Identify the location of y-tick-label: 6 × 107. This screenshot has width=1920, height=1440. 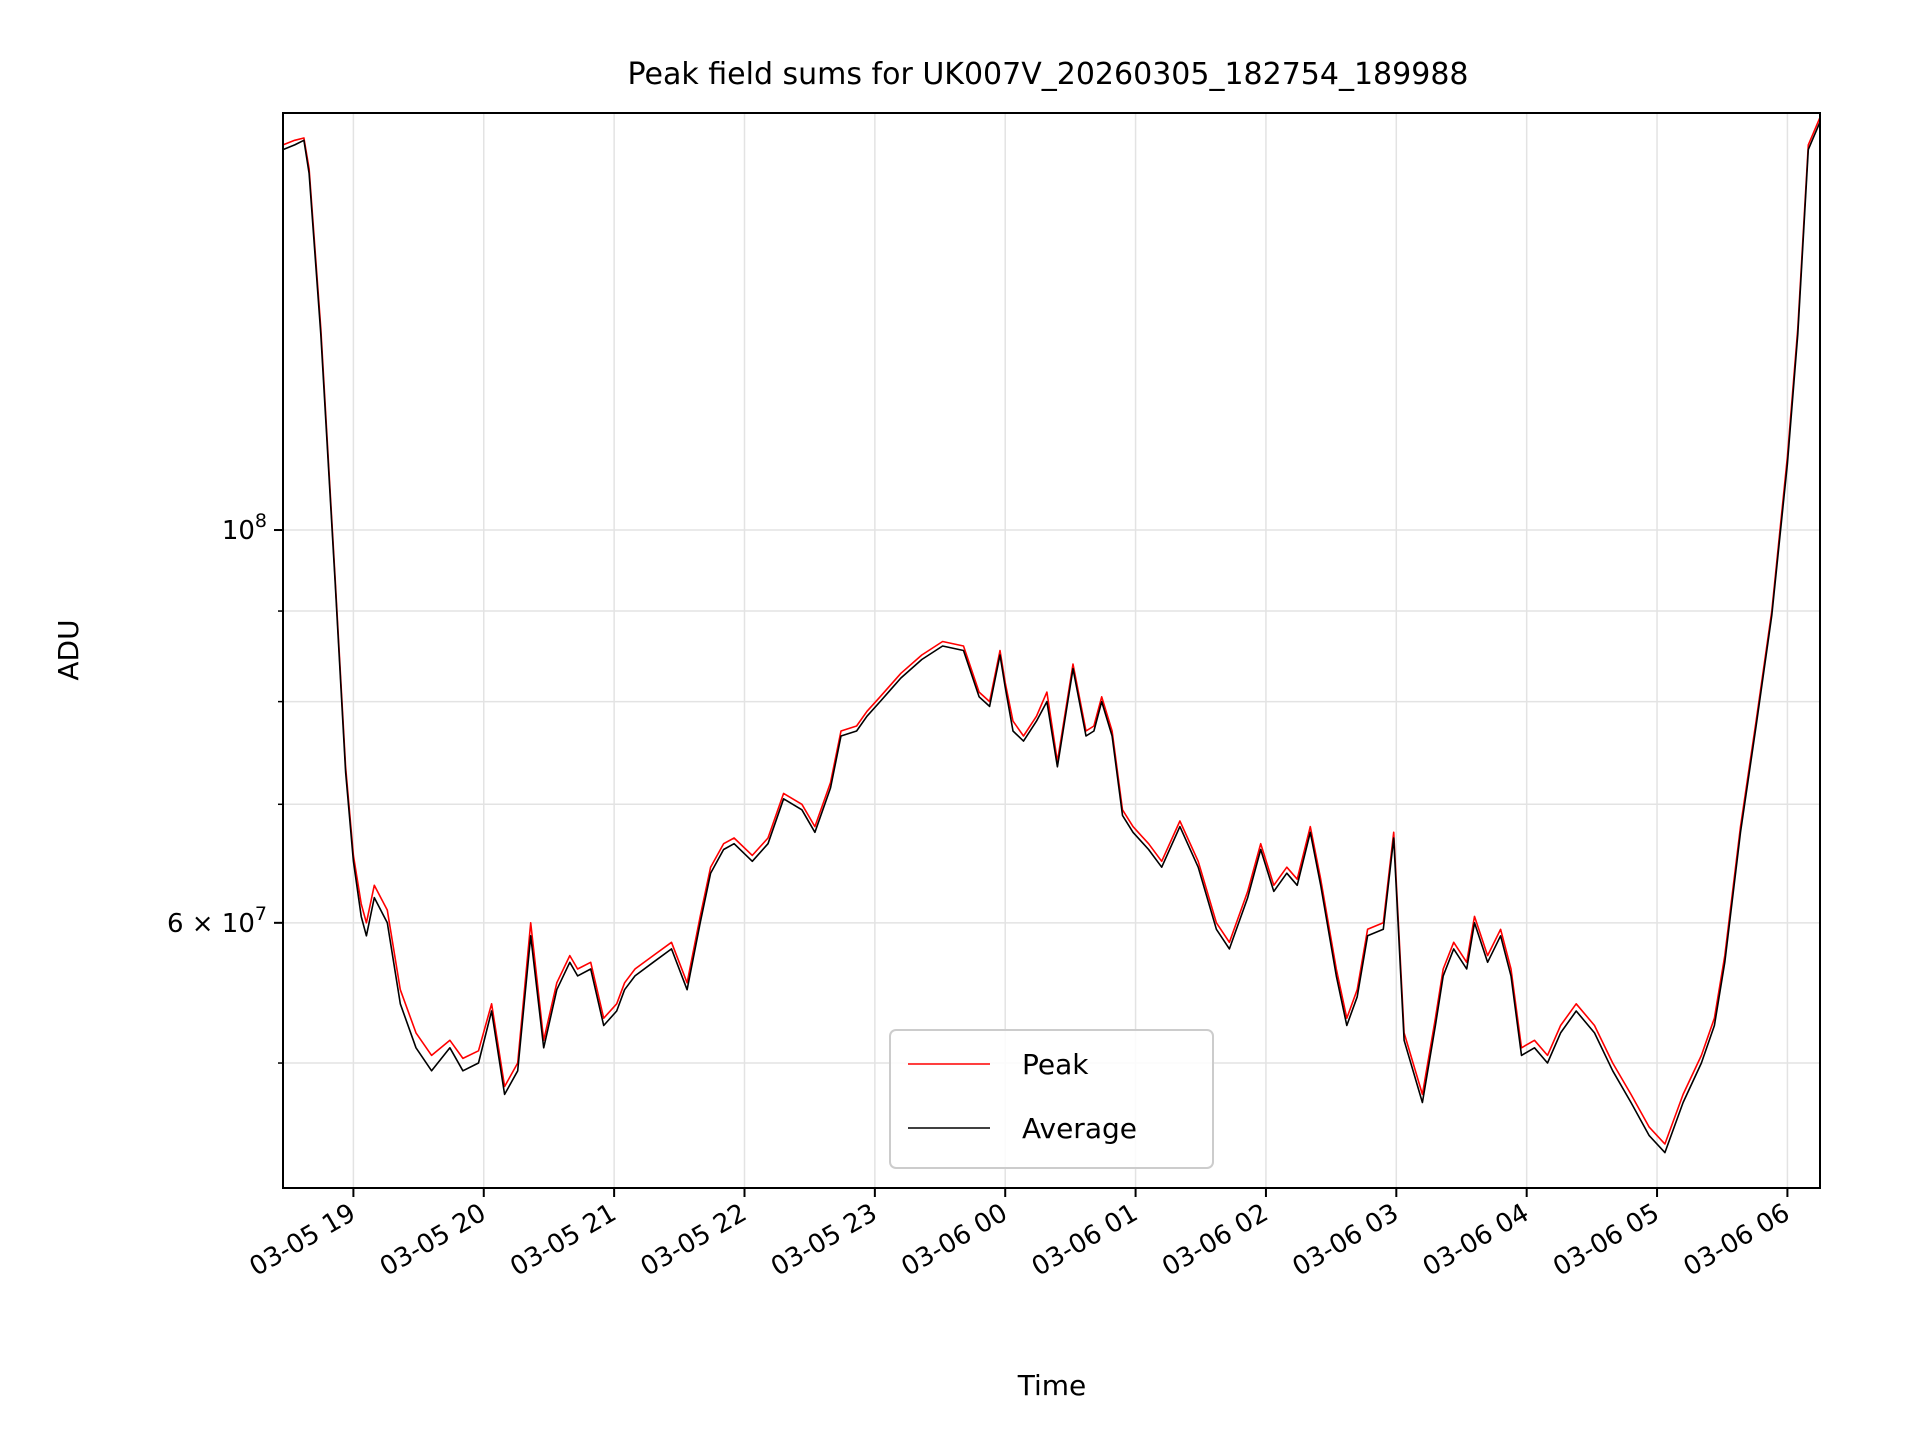
(217, 921).